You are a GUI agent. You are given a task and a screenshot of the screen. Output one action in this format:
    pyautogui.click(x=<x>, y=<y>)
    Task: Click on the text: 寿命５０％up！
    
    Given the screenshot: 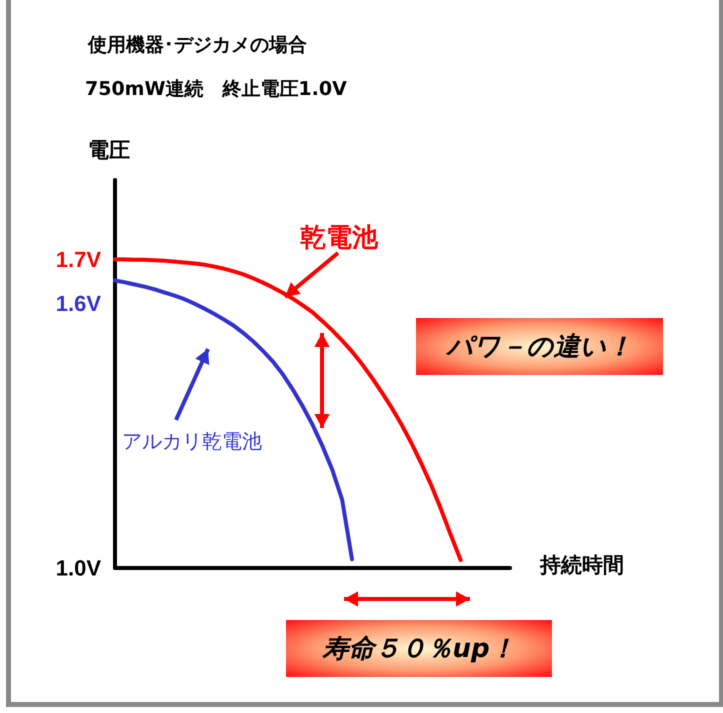 What is the action you would take?
    pyautogui.click(x=419, y=648)
    